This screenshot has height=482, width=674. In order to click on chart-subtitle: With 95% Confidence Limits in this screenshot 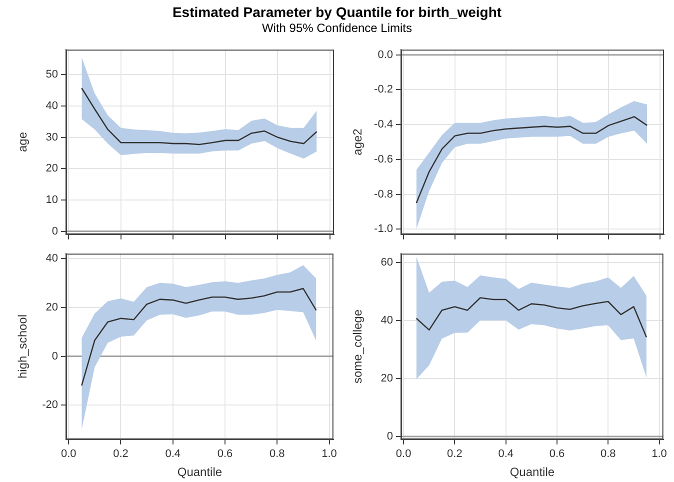, I will do `click(337, 28)`.